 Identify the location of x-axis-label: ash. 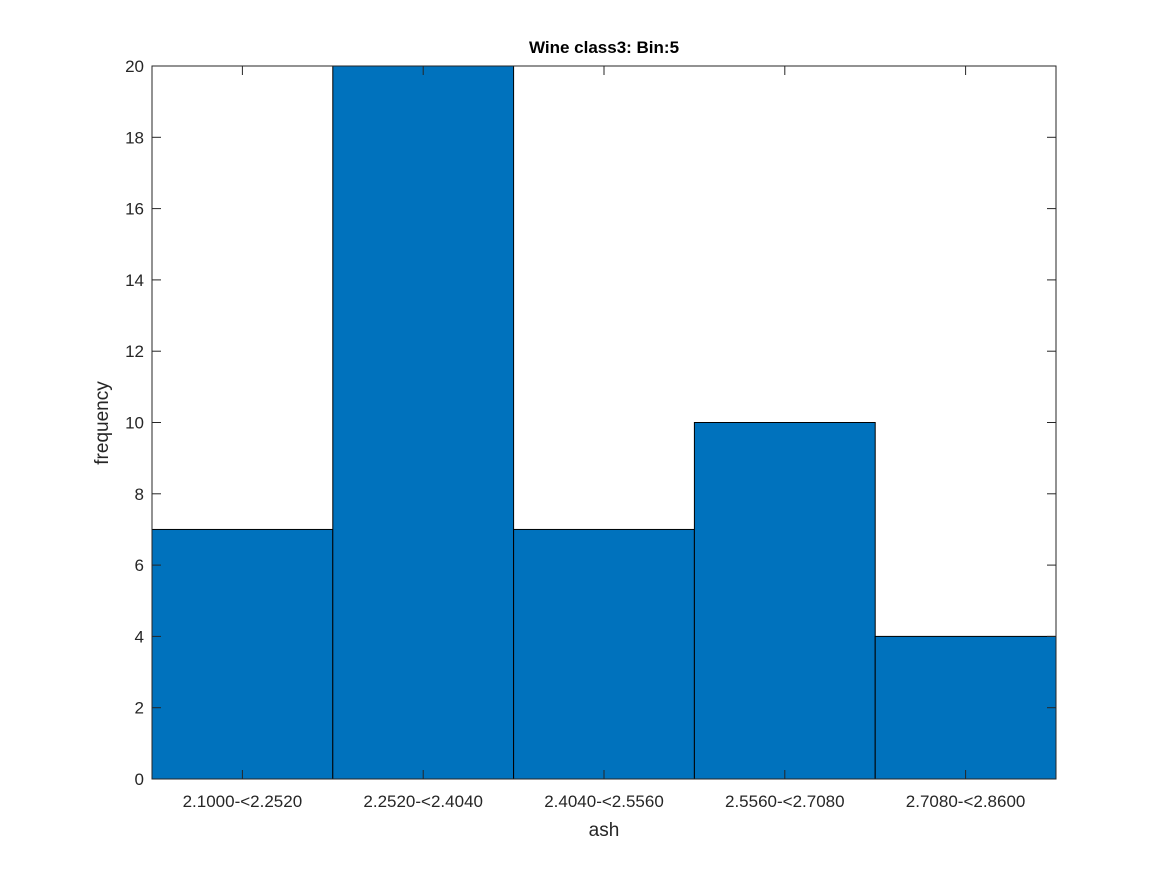
(604, 830).